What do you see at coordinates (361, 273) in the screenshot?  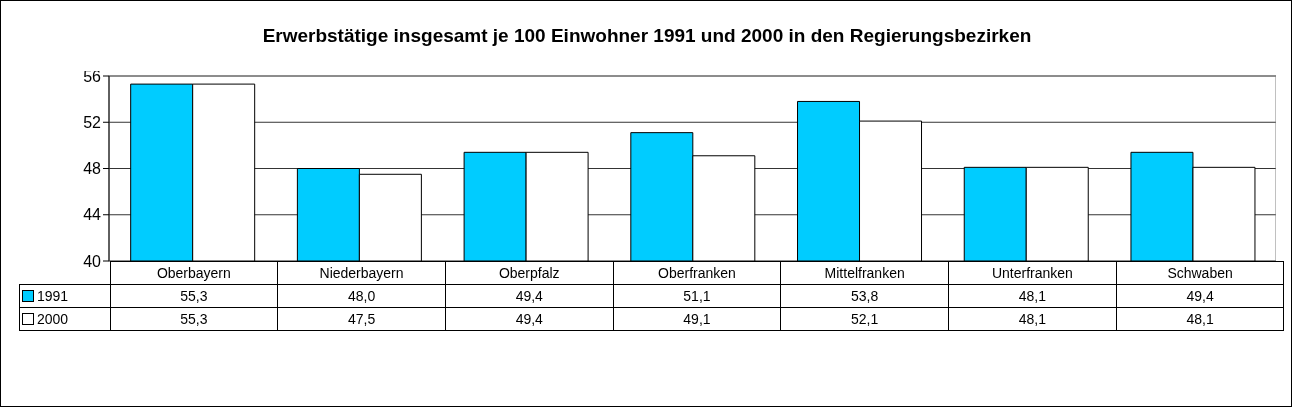 I see `x-tick-label: Niederbayern` at bounding box center [361, 273].